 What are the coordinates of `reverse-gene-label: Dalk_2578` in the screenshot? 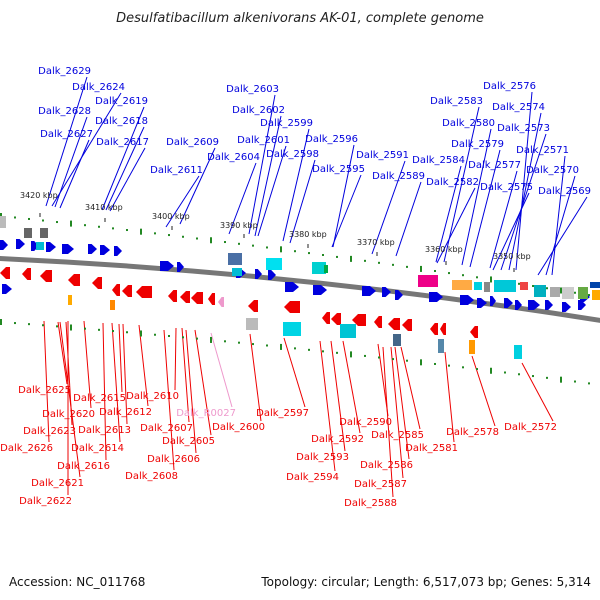 It's located at (472, 432).